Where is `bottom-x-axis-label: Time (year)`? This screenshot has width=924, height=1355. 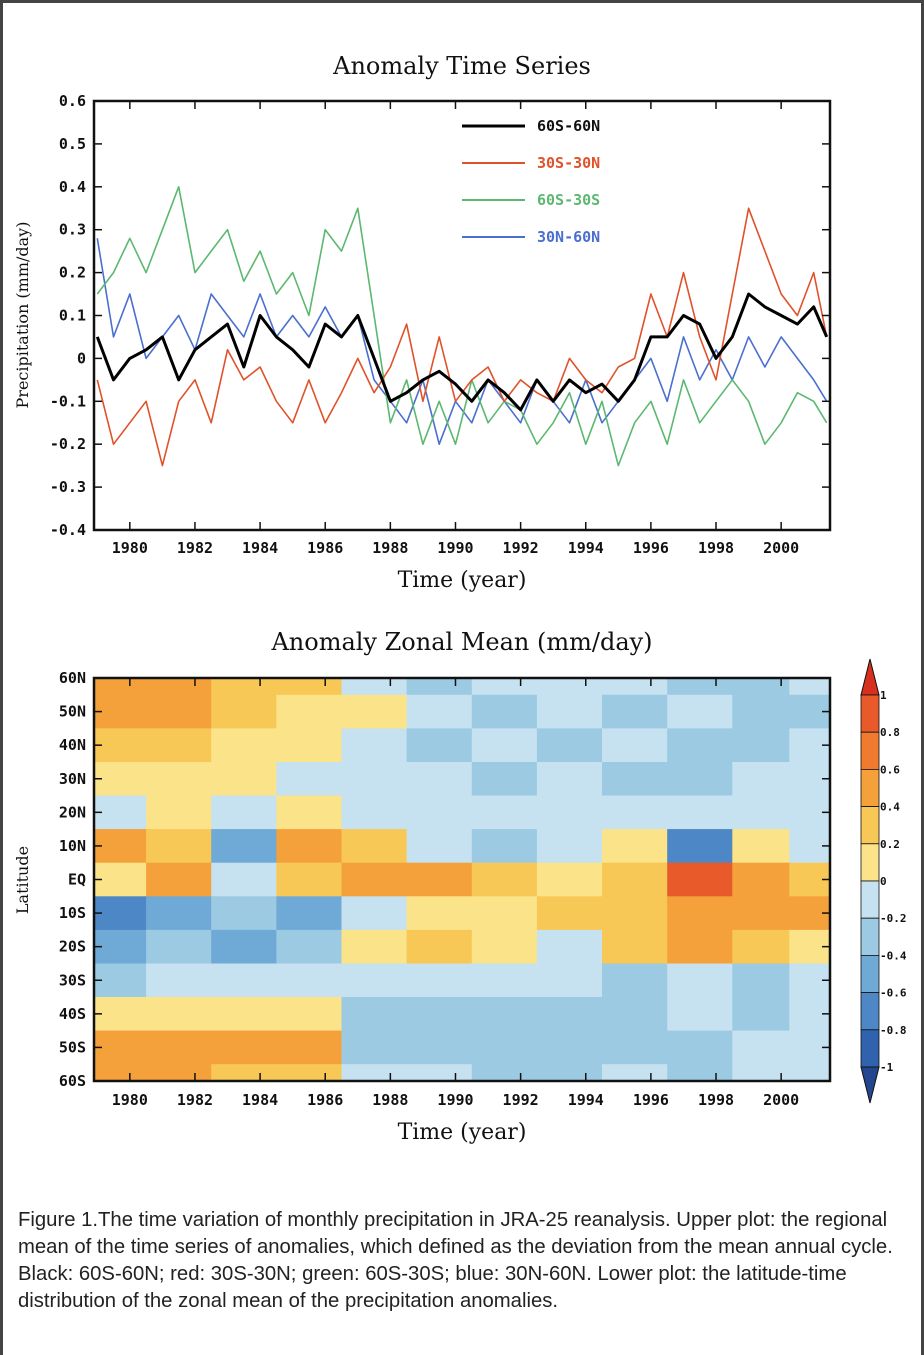 bottom-x-axis-label: Time (year) is located at coordinates (462, 1132).